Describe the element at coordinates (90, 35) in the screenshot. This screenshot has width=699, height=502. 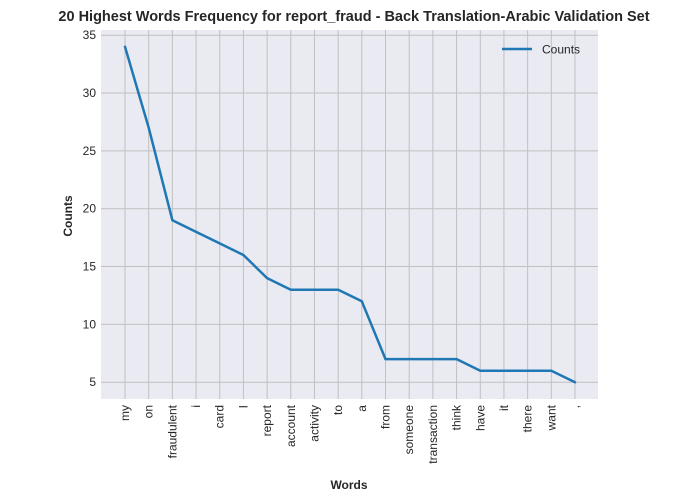
I see `y-tick-label: 35` at that location.